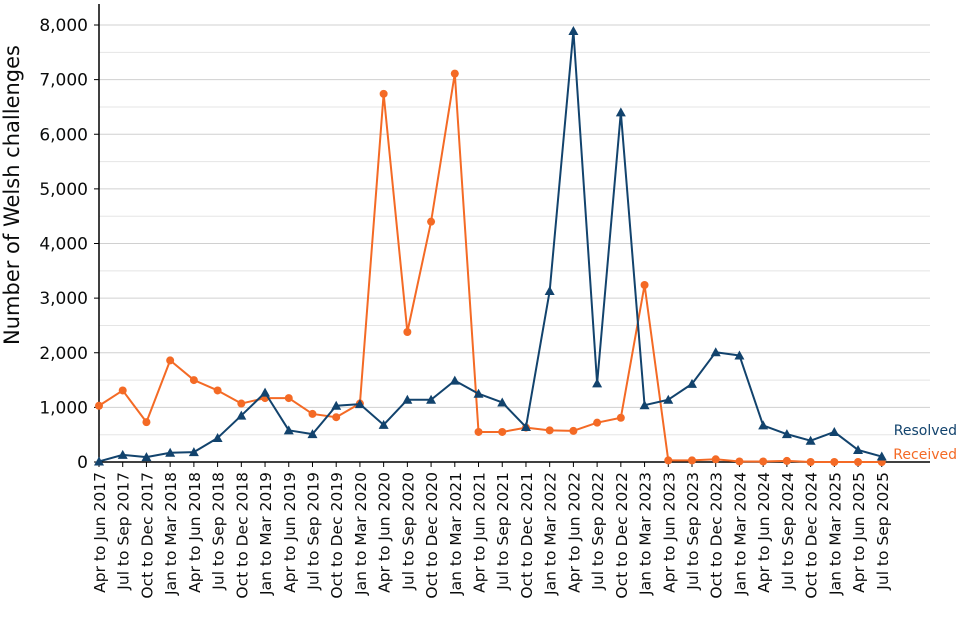 The height and width of the screenshot is (640, 960). I want to click on series-labels: Resolved Received, so click(925, 443).